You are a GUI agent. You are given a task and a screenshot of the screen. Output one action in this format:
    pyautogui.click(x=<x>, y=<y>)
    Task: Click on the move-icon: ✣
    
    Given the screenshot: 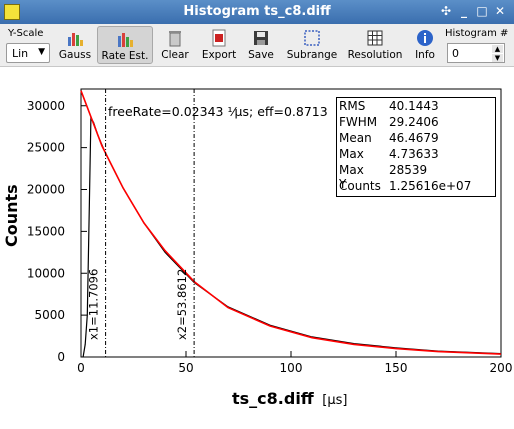 What is the action you would take?
    pyautogui.click(x=446, y=11)
    